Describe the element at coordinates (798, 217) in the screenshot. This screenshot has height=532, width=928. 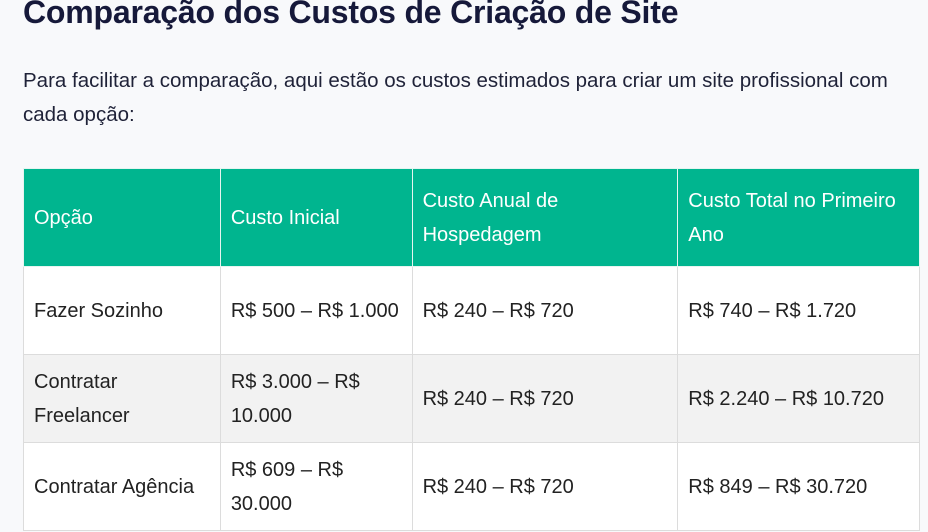
I see `header-total-first-year: Custo Total no Primeiro Ano` at that location.